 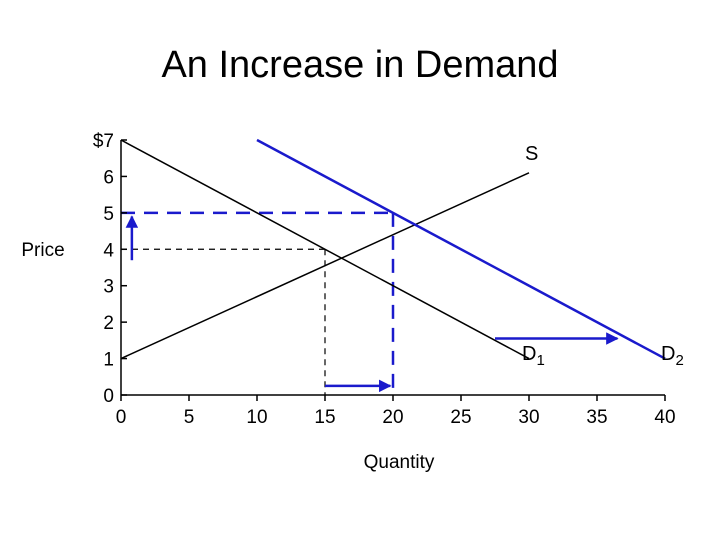 What do you see at coordinates (108, 177) in the screenshot?
I see `y-tick-label: 6` at bounding box center [108, 177].